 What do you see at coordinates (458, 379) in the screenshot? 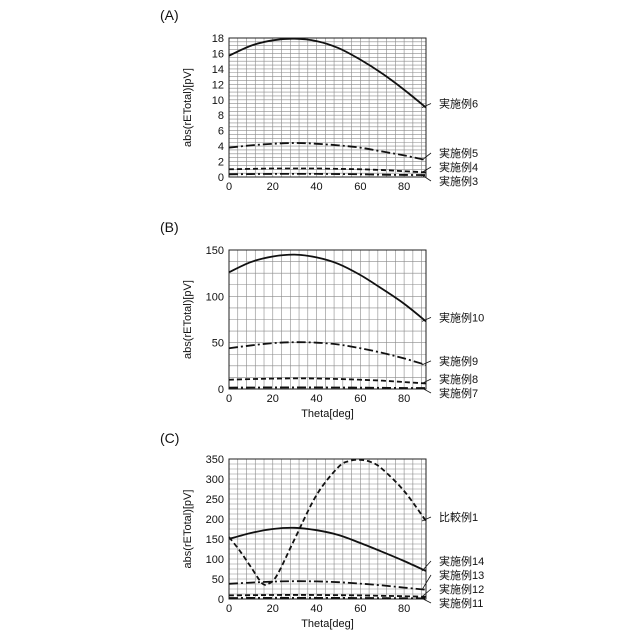
I see `legend-label: 実施例8` at bounding box center [458, 379].